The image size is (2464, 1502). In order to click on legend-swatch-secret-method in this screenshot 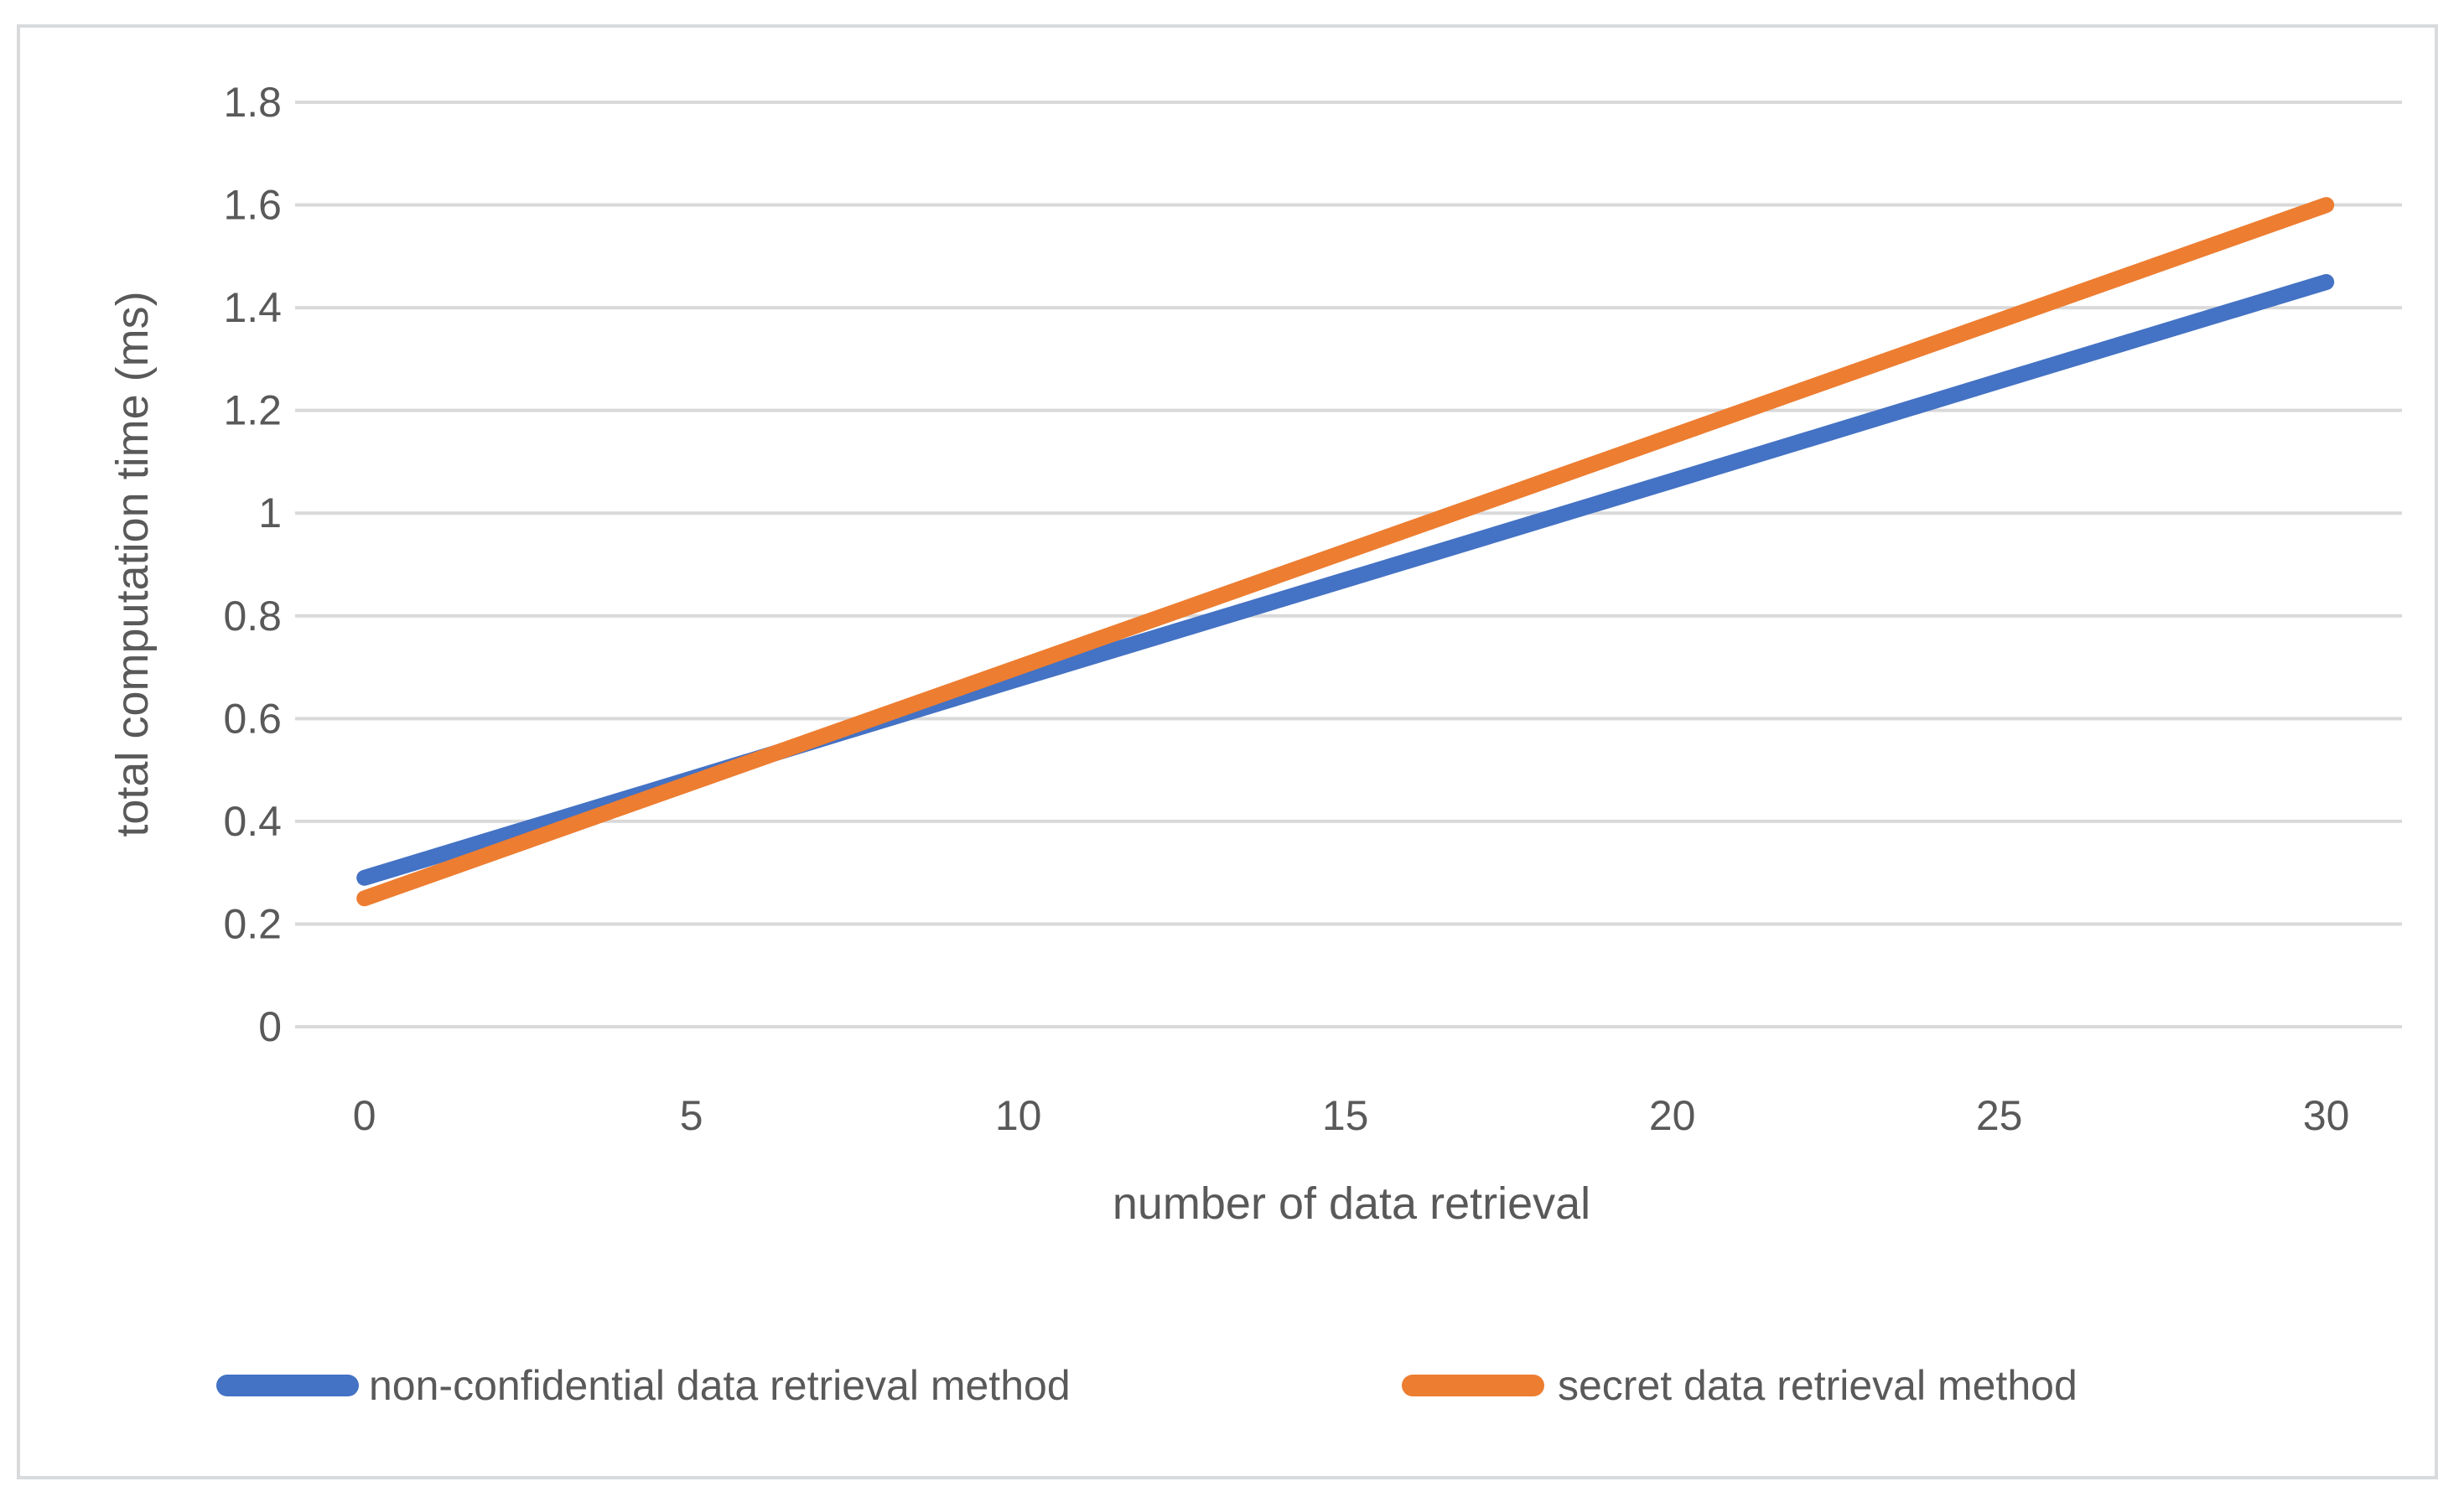, I will do `click(1473, 1385)`.